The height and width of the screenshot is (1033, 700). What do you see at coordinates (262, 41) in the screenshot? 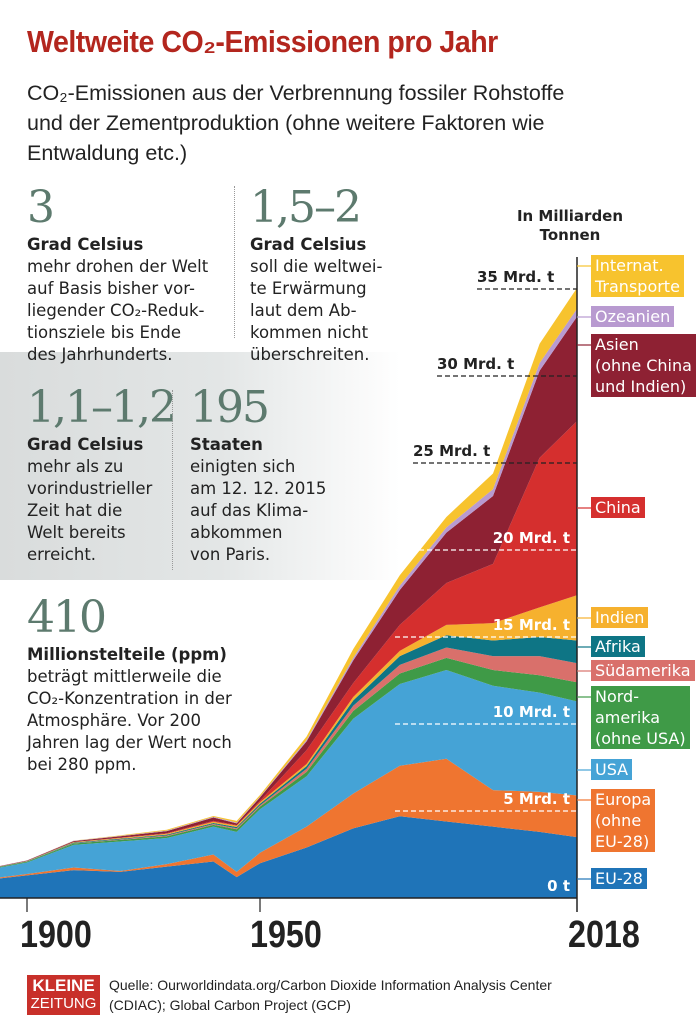
I see `page-title: Weltweite CO₂-Emissionen pro Jahr` at bounding box center [262, 41].